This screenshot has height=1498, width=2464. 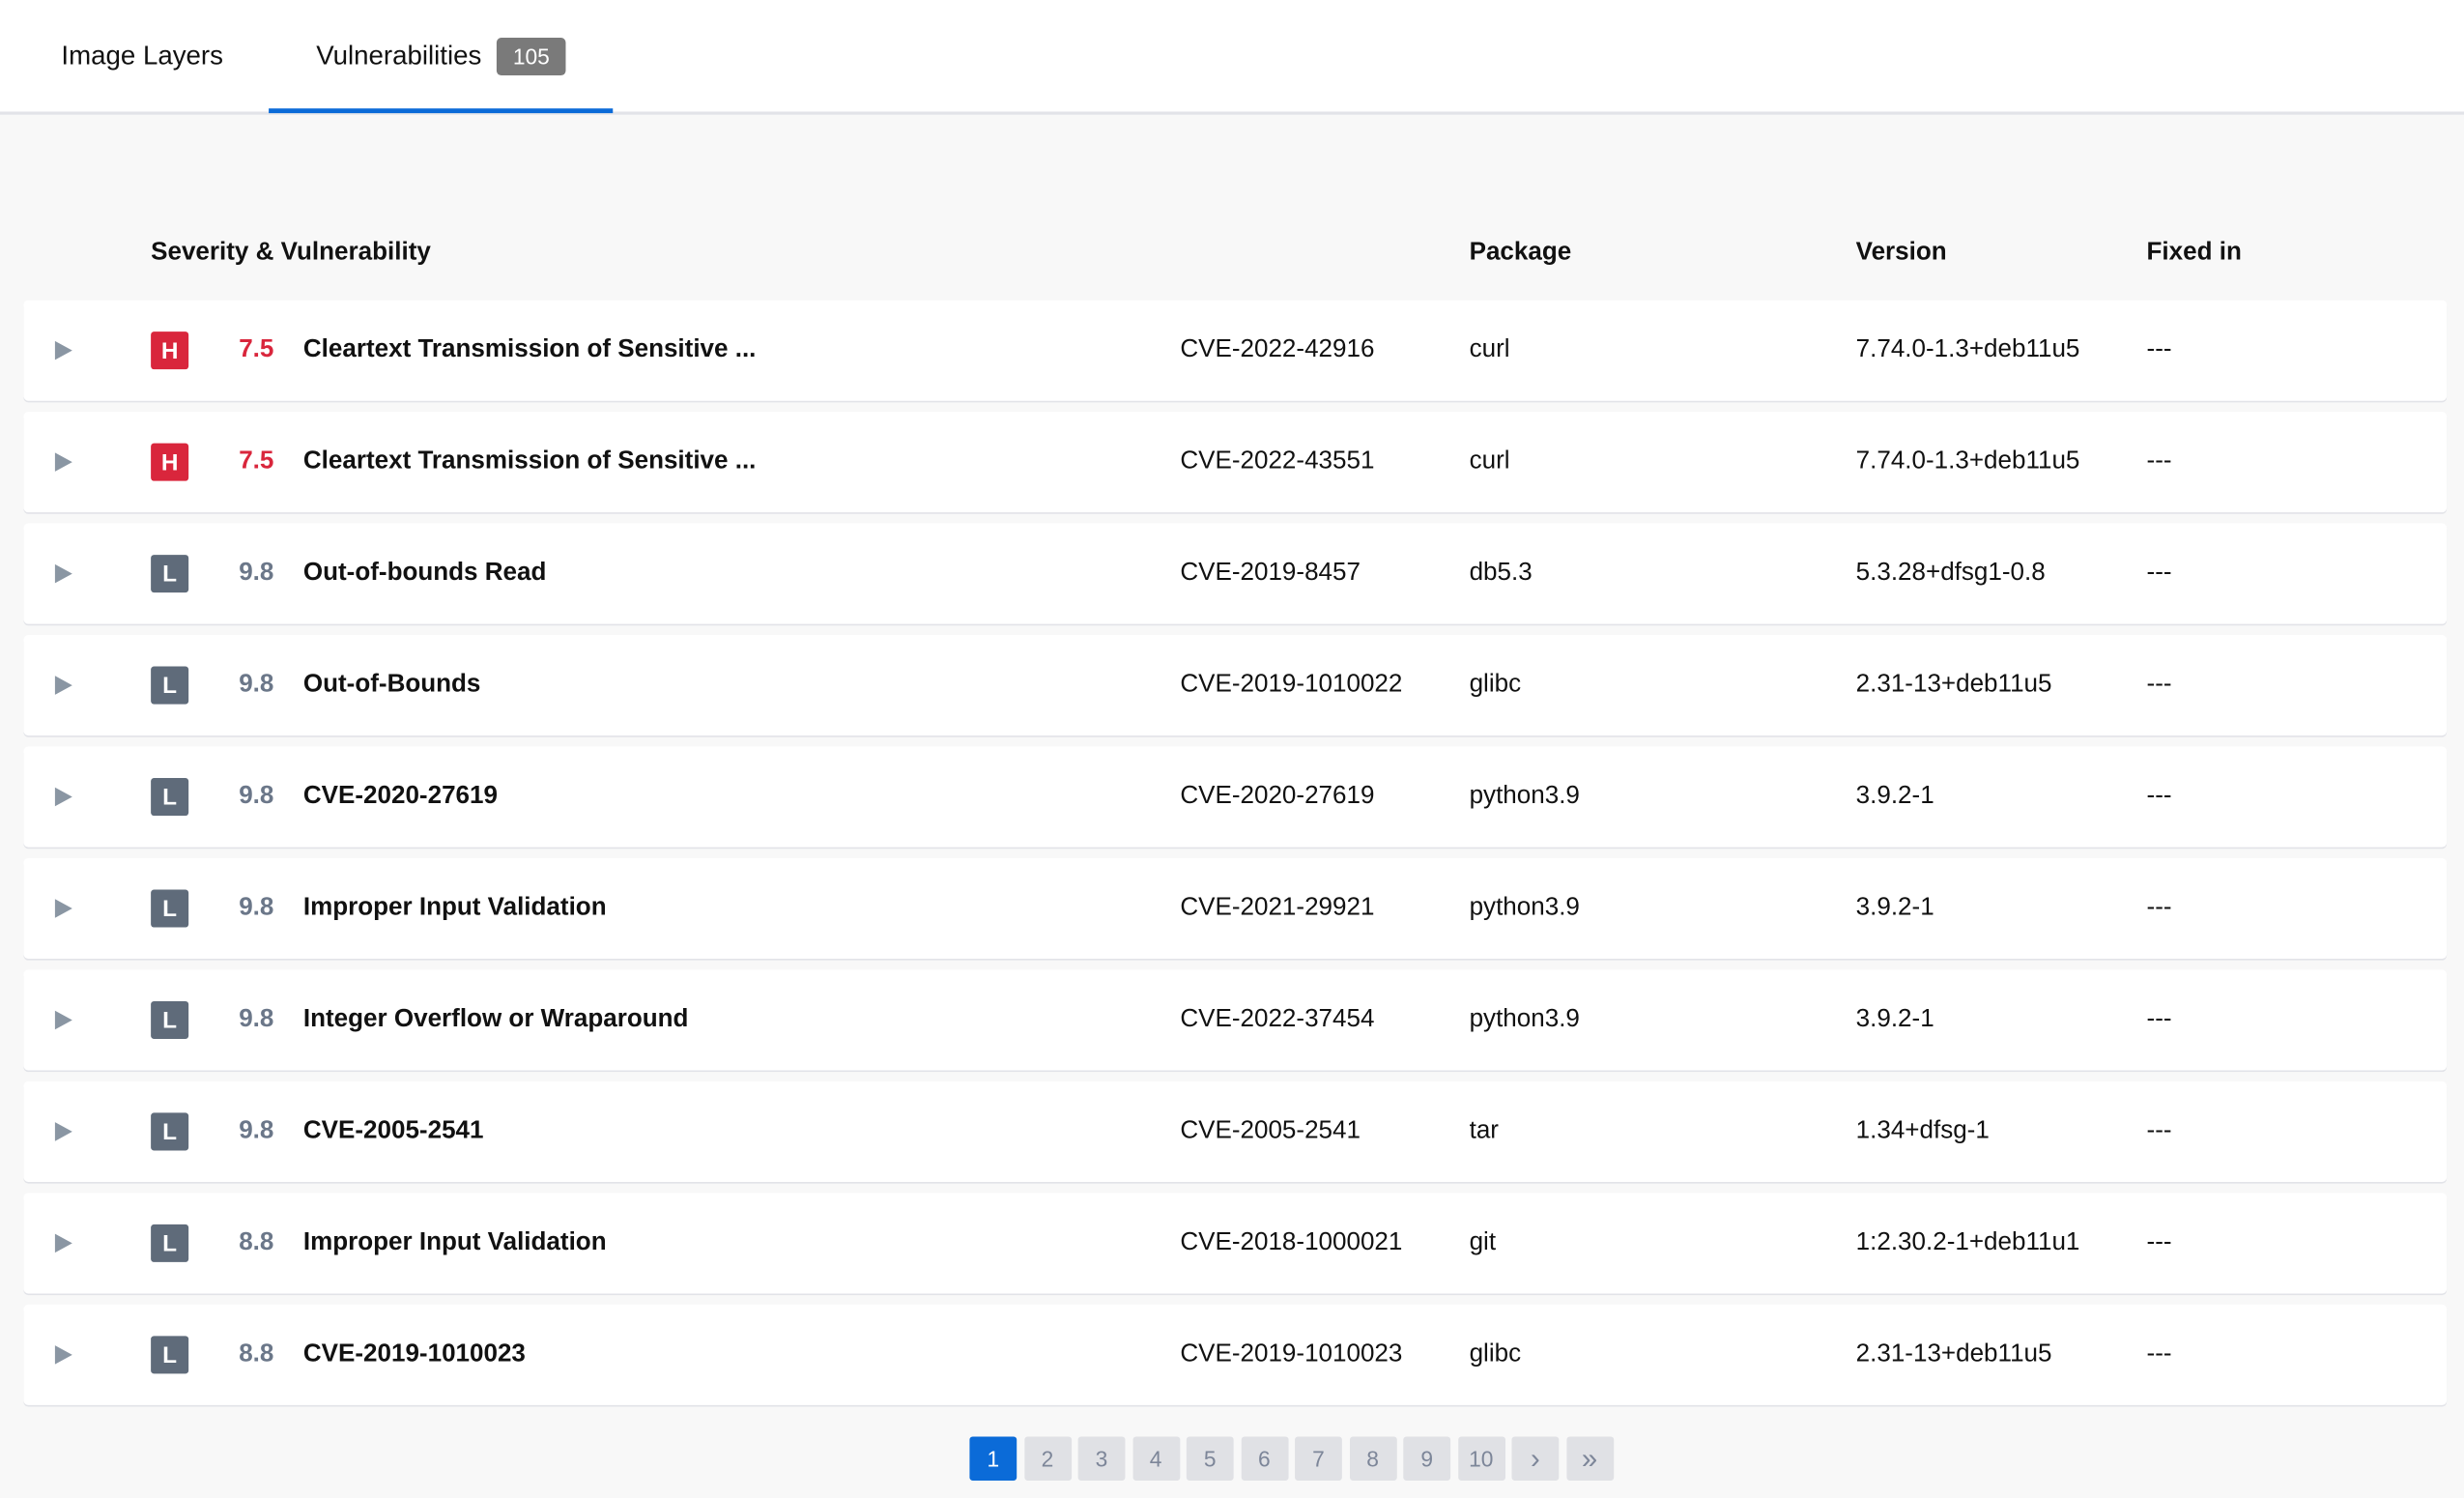 I want to click on vulnerability-title: CVE-2019-1010023, so click(x=414, y=1354).